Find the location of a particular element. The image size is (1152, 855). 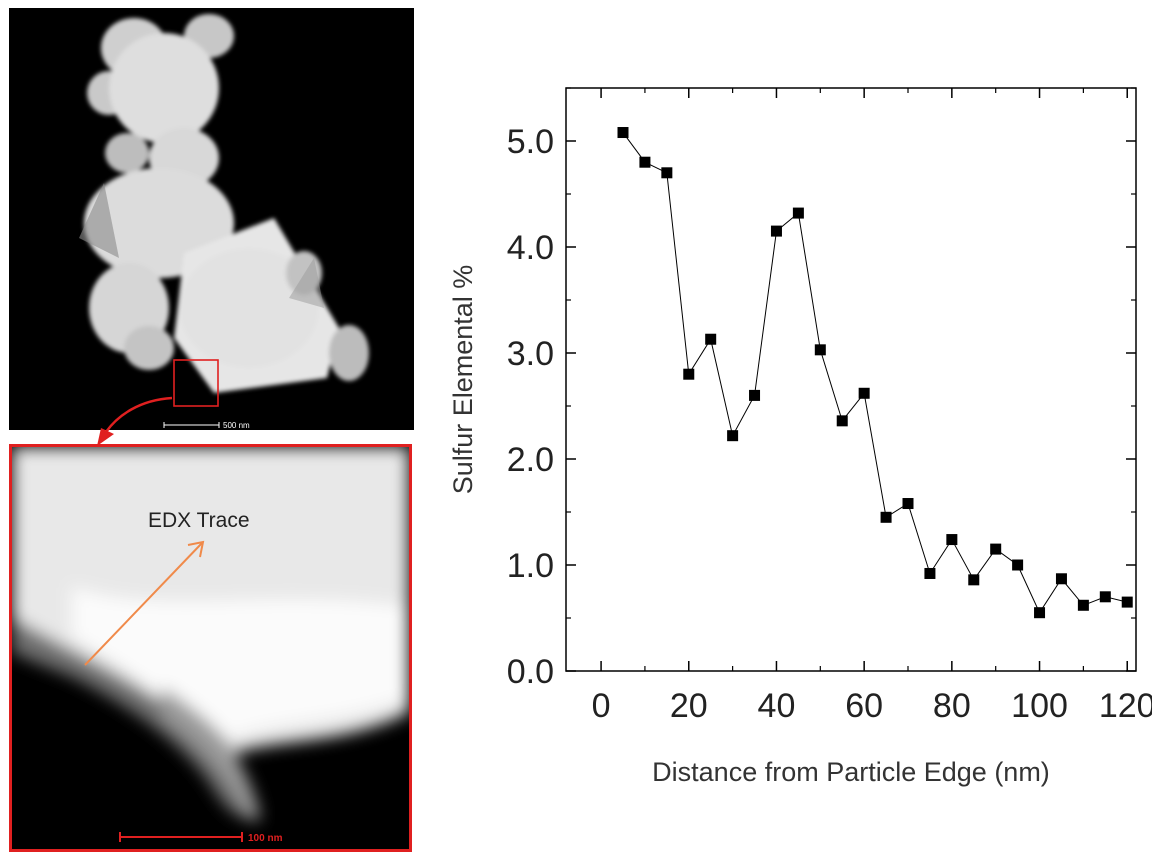

x-tick-label: 60 is located at coordinates (864, 706).